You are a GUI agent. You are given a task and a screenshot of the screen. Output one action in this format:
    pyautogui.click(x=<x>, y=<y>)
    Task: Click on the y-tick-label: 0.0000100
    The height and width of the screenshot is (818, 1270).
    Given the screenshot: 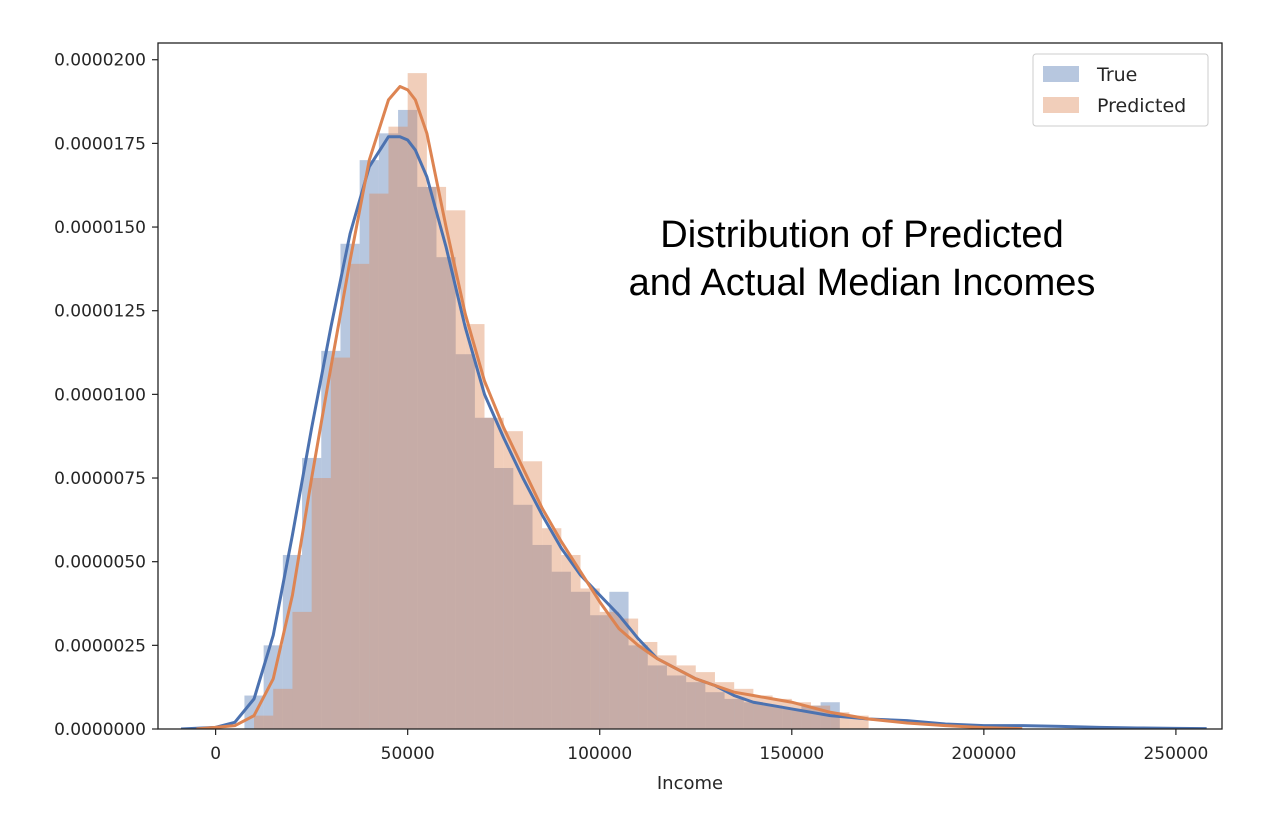 What is the action you would take?
    pyautogui.click(x=100, y=395)
    